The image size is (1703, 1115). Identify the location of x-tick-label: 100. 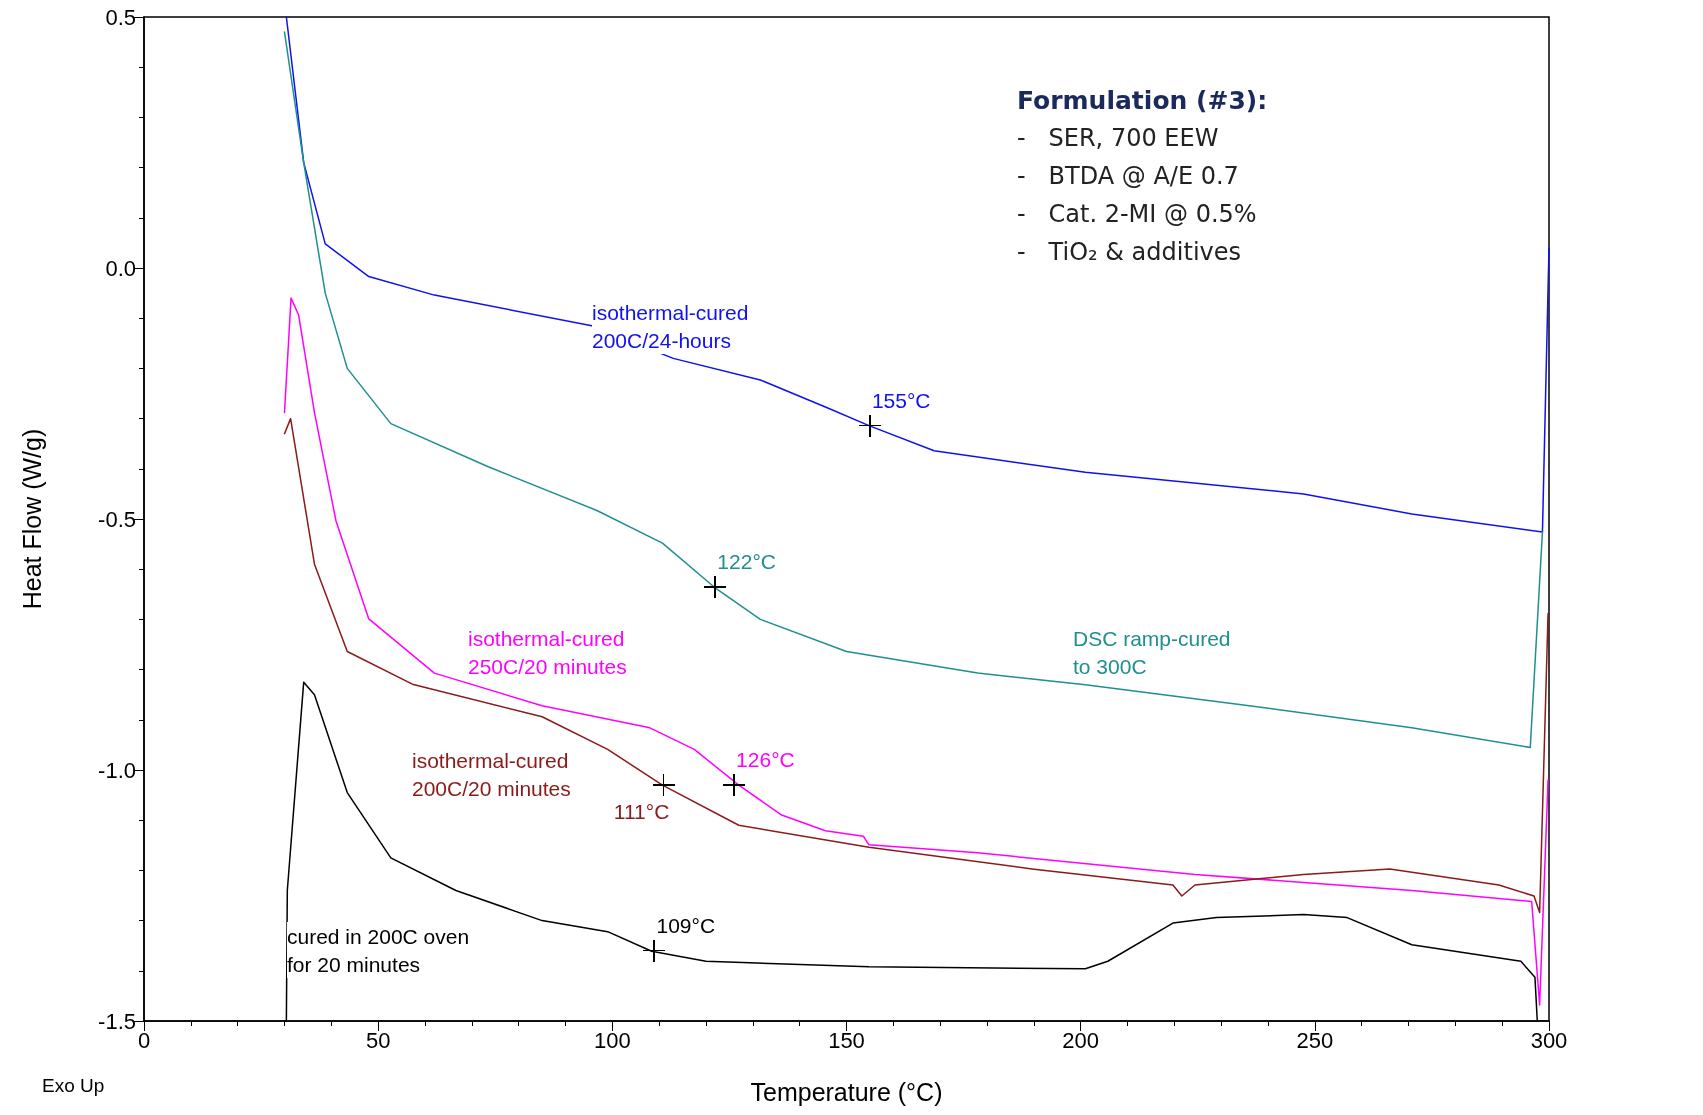
(612, 1040).